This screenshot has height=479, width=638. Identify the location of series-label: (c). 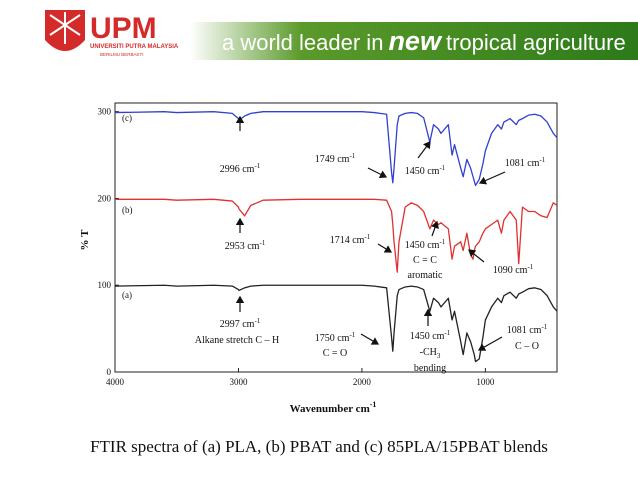
(127, 118).